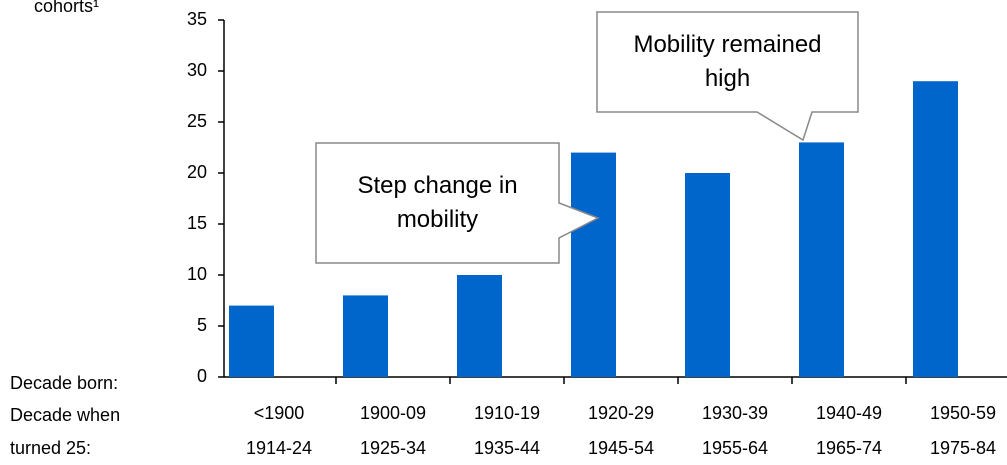 The height and width of the screenshot is (465, 1007). Describe the element at coordinates (197, 70) in the screenshot. I see `y-tick-label: 30` at that location.